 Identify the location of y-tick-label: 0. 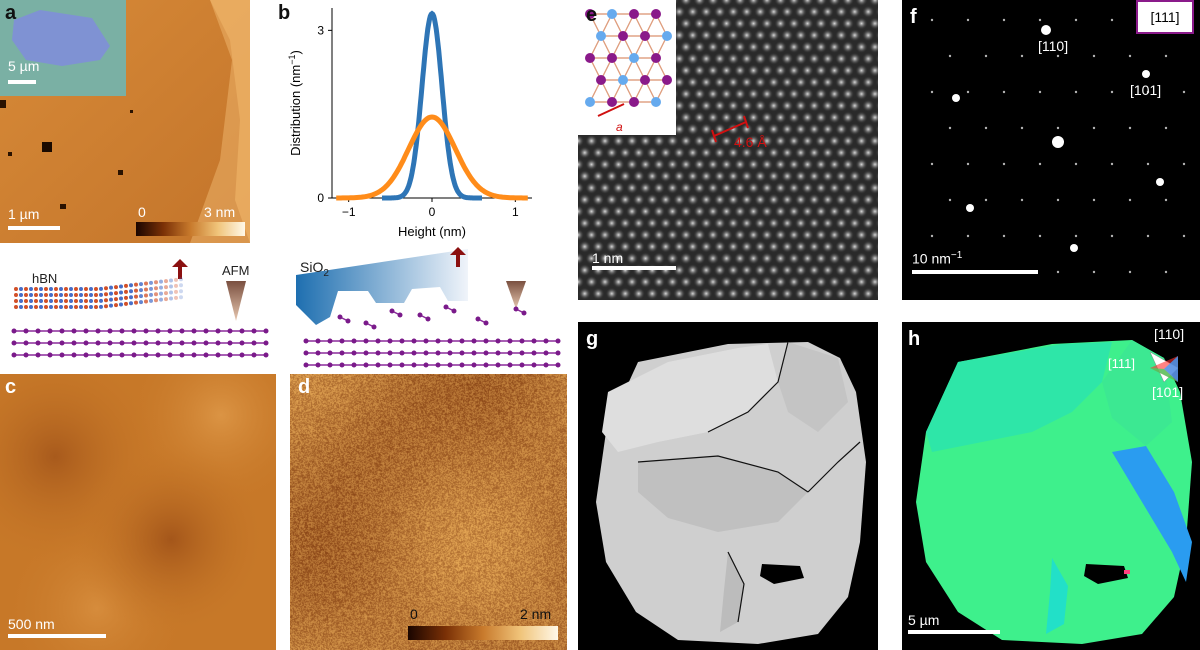
(320, 198).